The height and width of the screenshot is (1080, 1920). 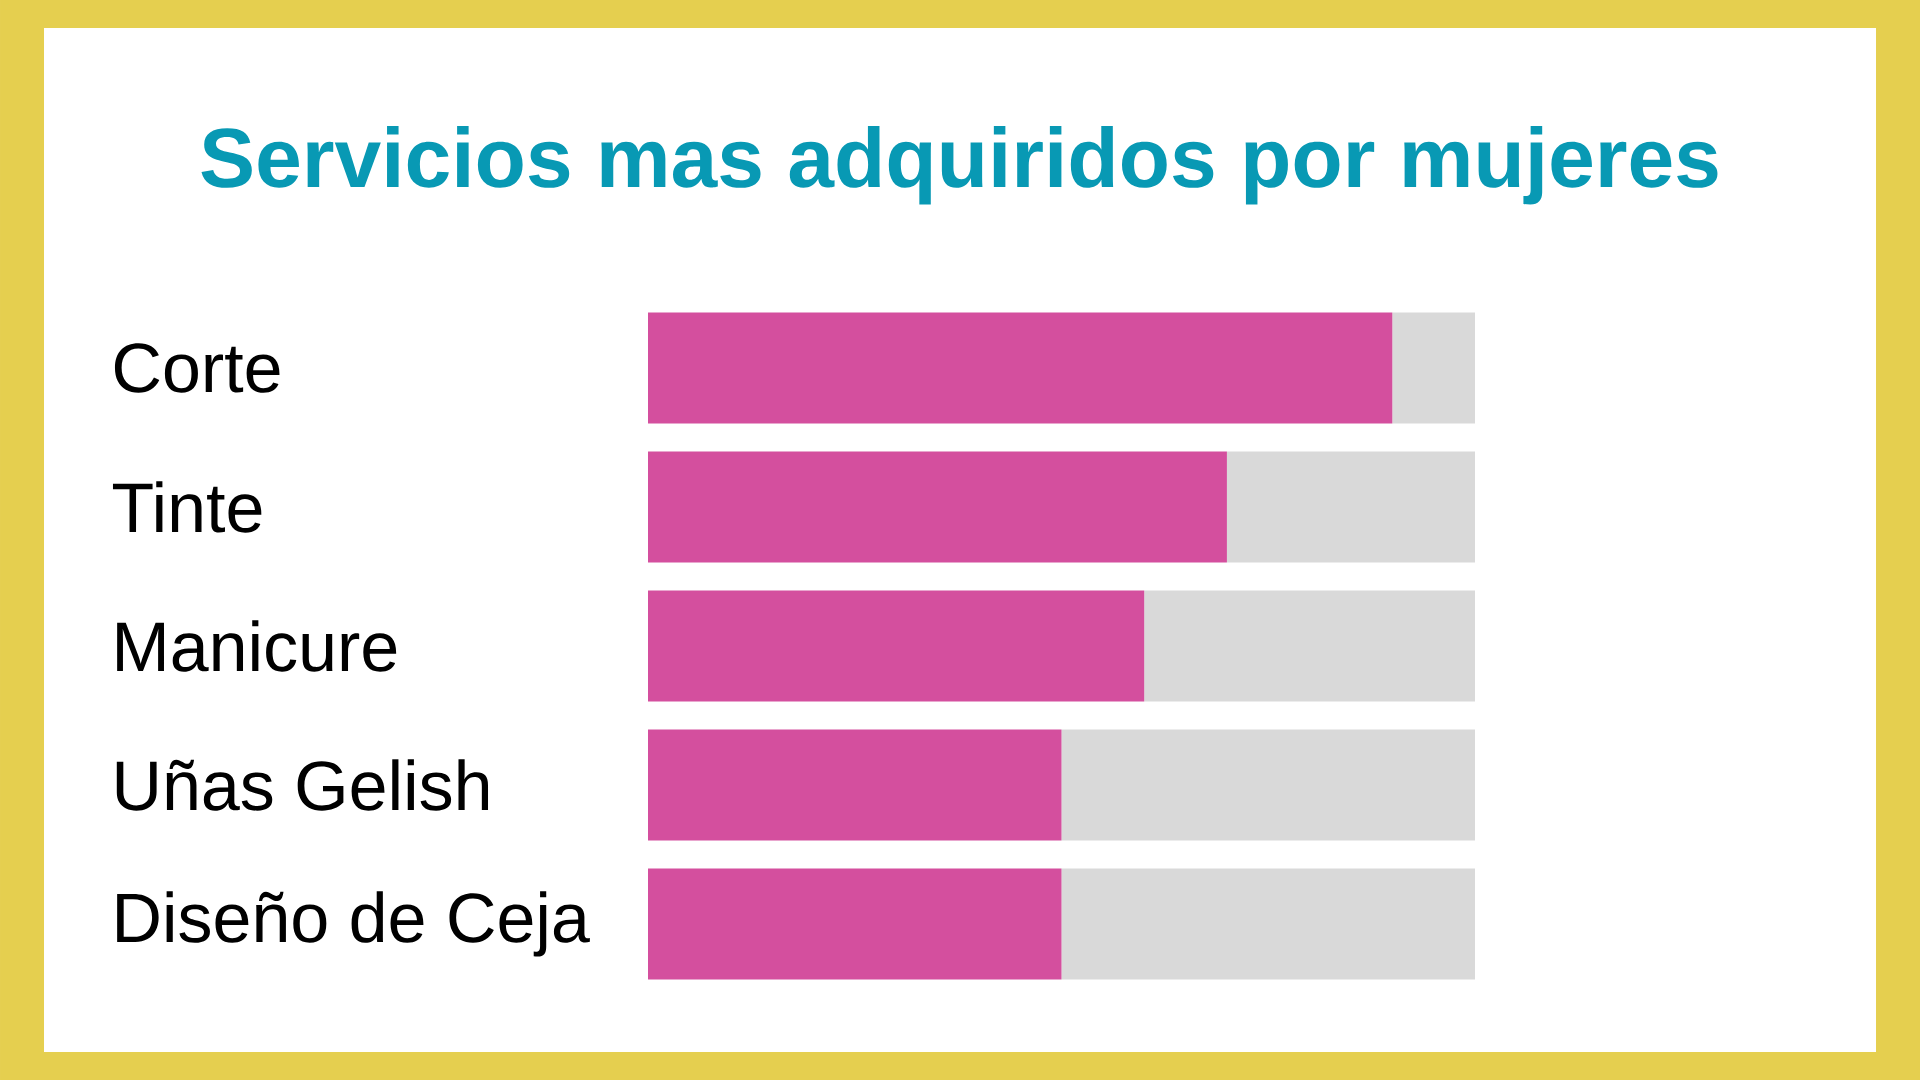 What do you see at coordinates (187, 507) in the screenshot?
I see `y-tick-label: Tinte` at bounding box center [187, 507].